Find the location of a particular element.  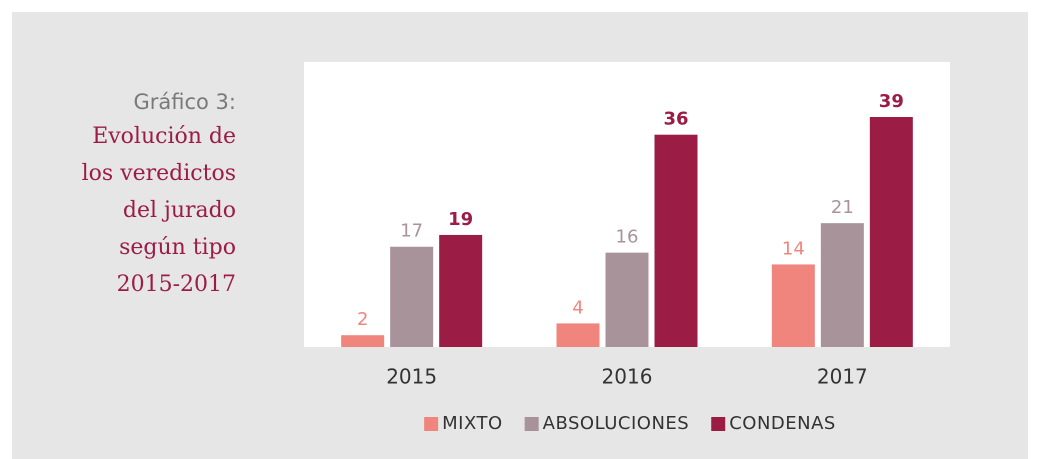

x-tick-label: 2017 is located at coordinates (842, 377).